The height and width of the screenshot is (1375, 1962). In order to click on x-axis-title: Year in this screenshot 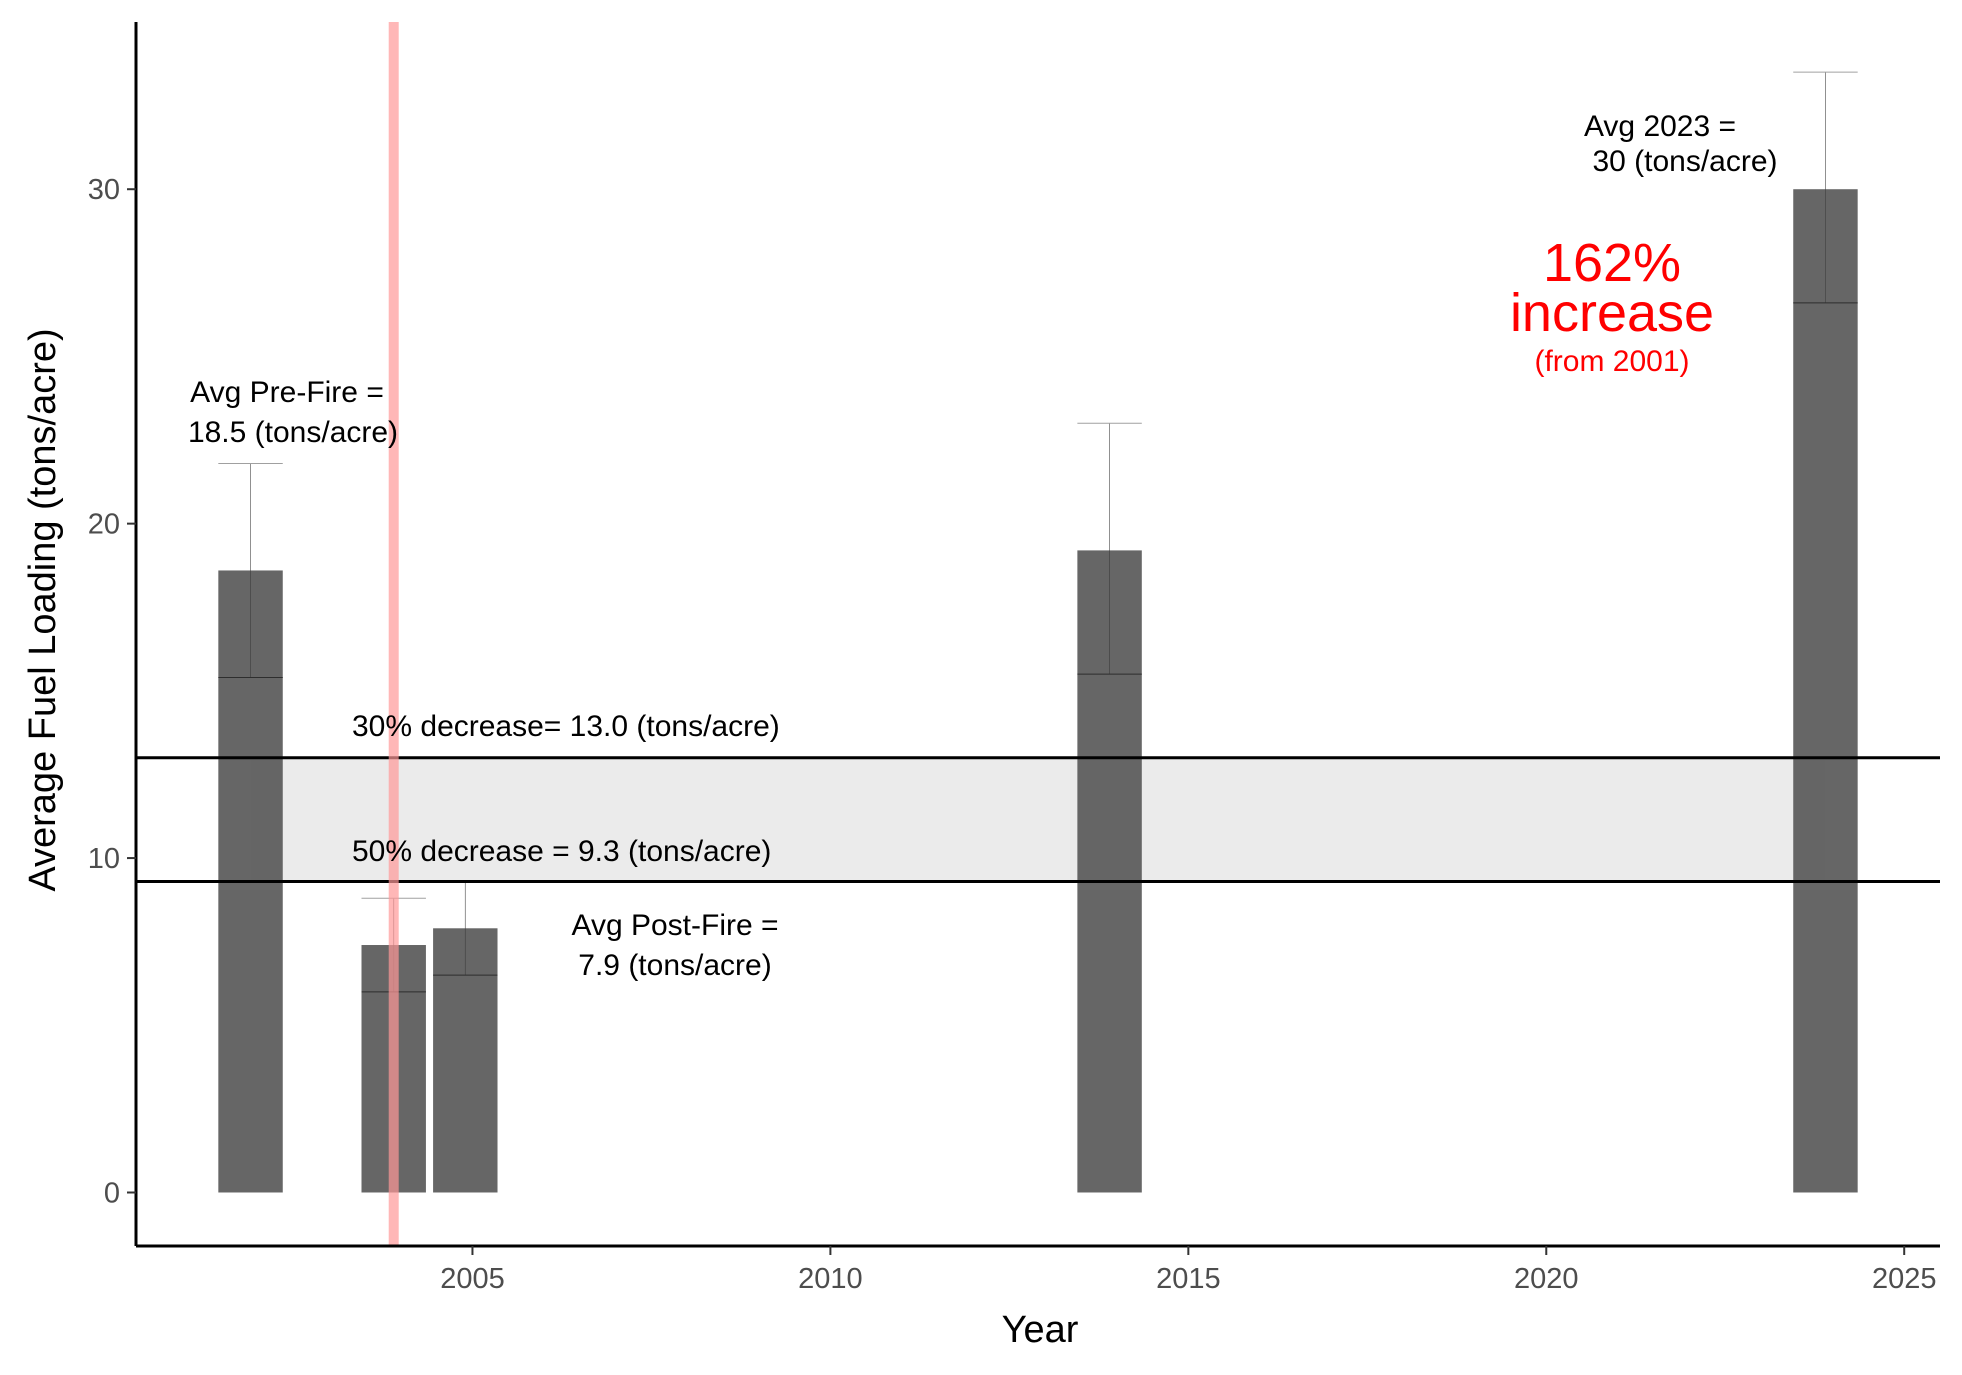, I will do `click(1040, 1330)`.